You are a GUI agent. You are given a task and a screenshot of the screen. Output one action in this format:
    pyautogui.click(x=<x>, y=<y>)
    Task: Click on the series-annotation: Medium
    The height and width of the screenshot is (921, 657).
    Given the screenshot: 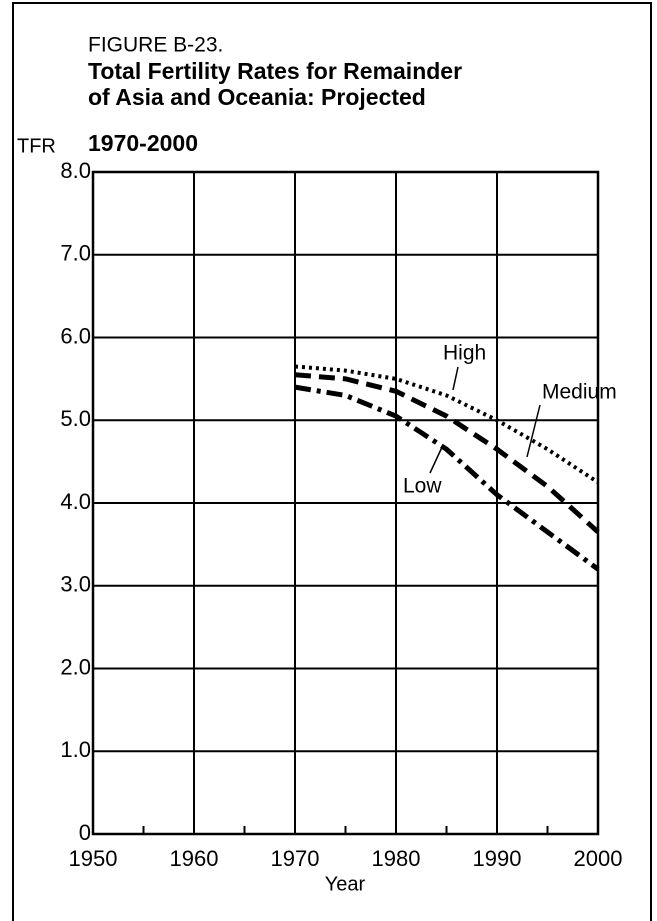 What is the action you would take?
    pyautogui.click(x=579, y=392)
    